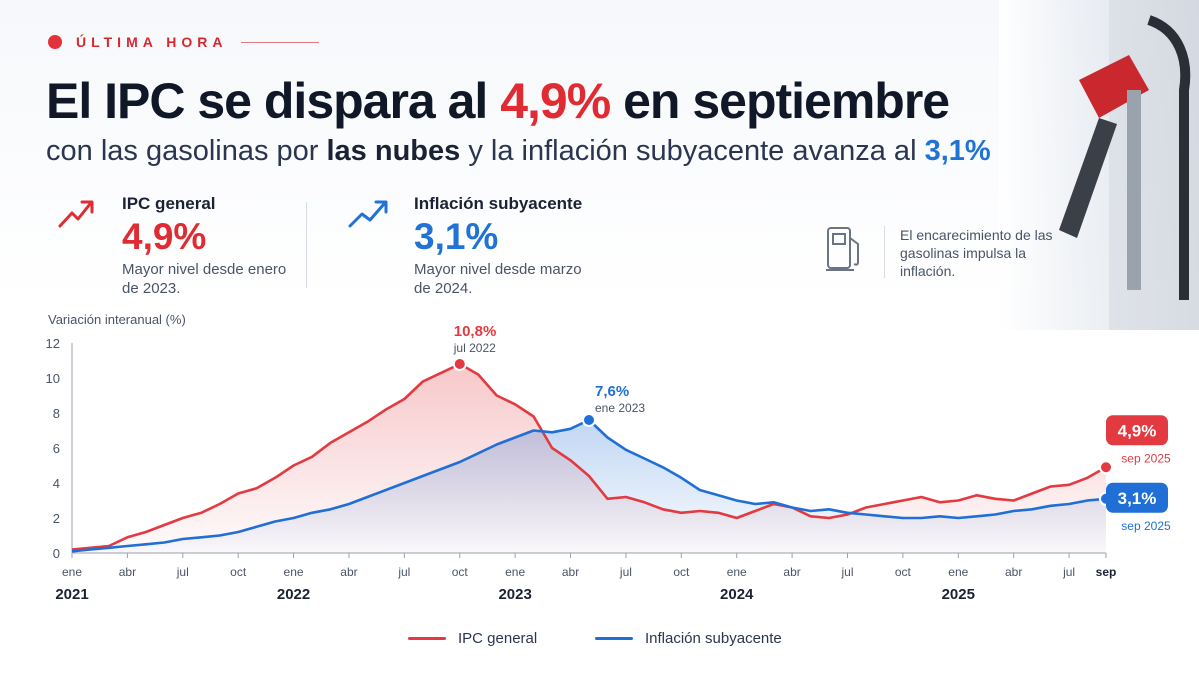 This screenshot has width=1199, height=675. Describe the element at coordinates (737, 594) in the screenshot. I see `x-year-label: 2024` at that location.